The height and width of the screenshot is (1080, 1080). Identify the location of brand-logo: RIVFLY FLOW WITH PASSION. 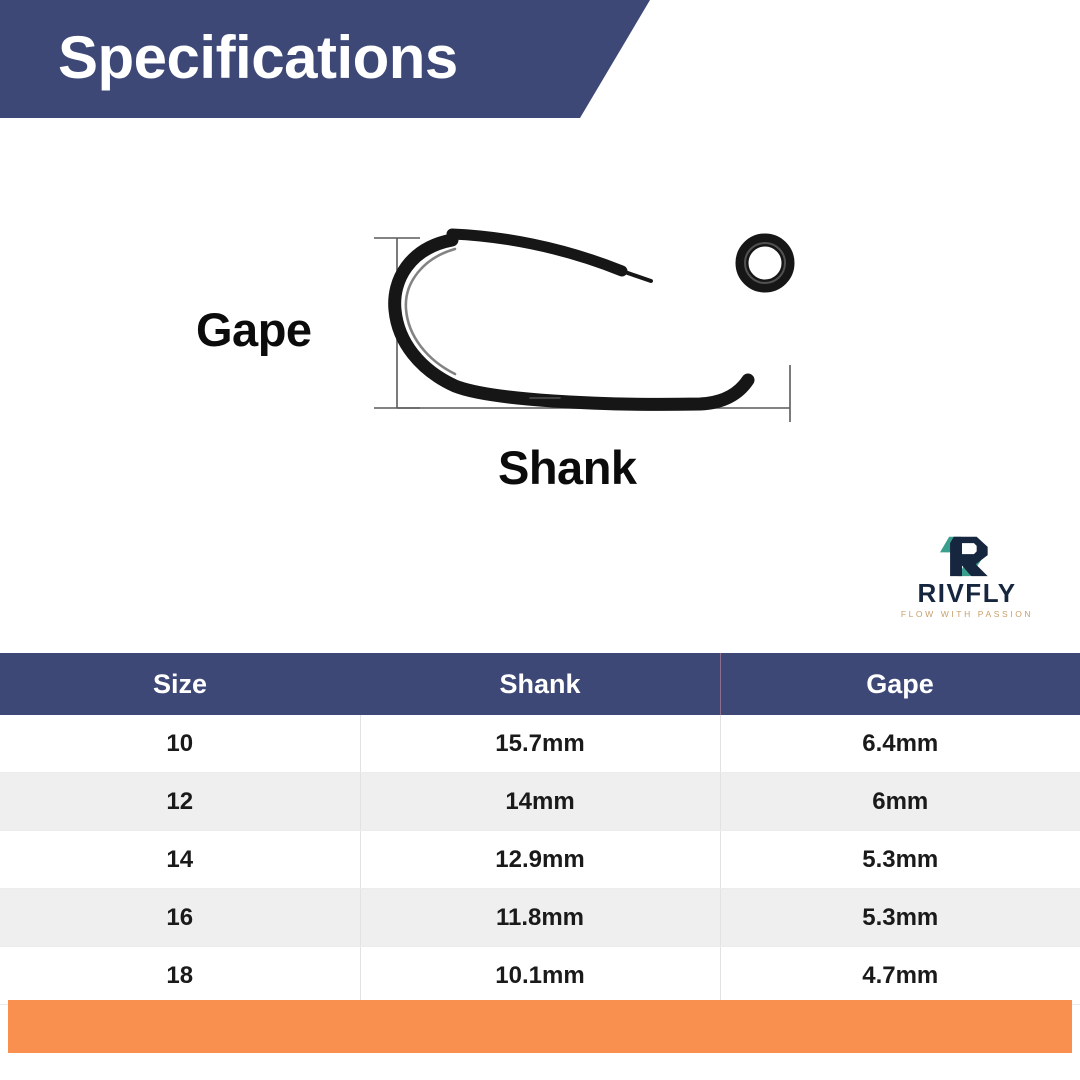
(967, 577).